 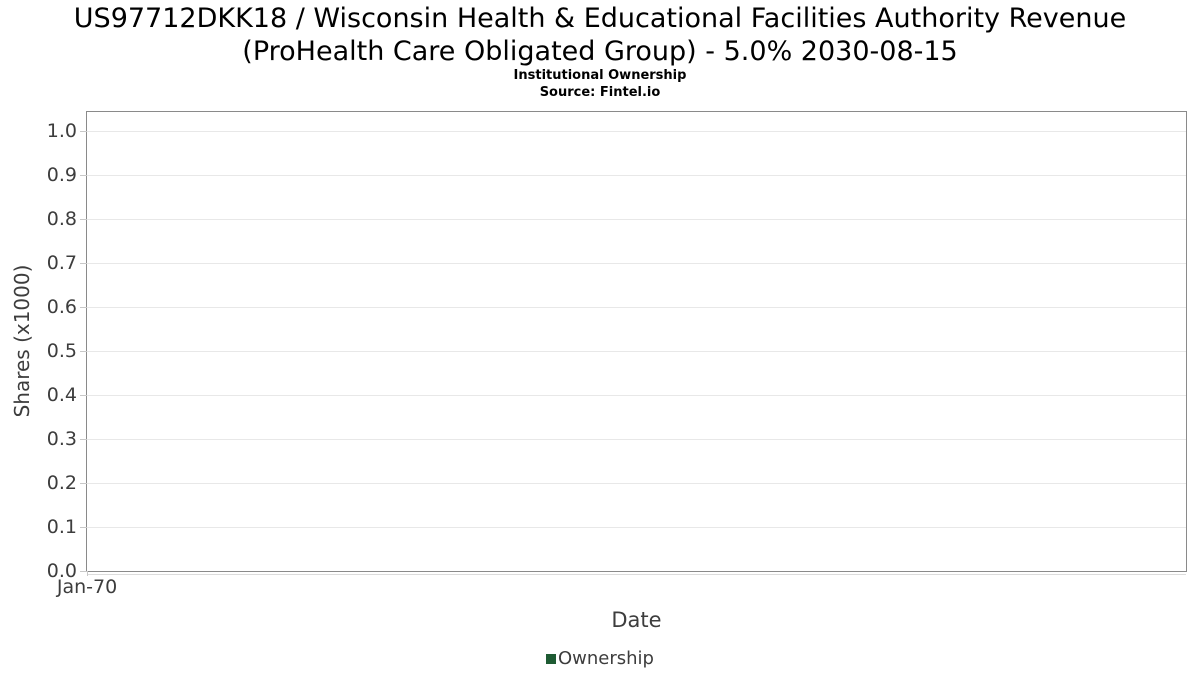 I want to click on chart-subtitle: Institutional Ownership, so click(x=600, y=75).